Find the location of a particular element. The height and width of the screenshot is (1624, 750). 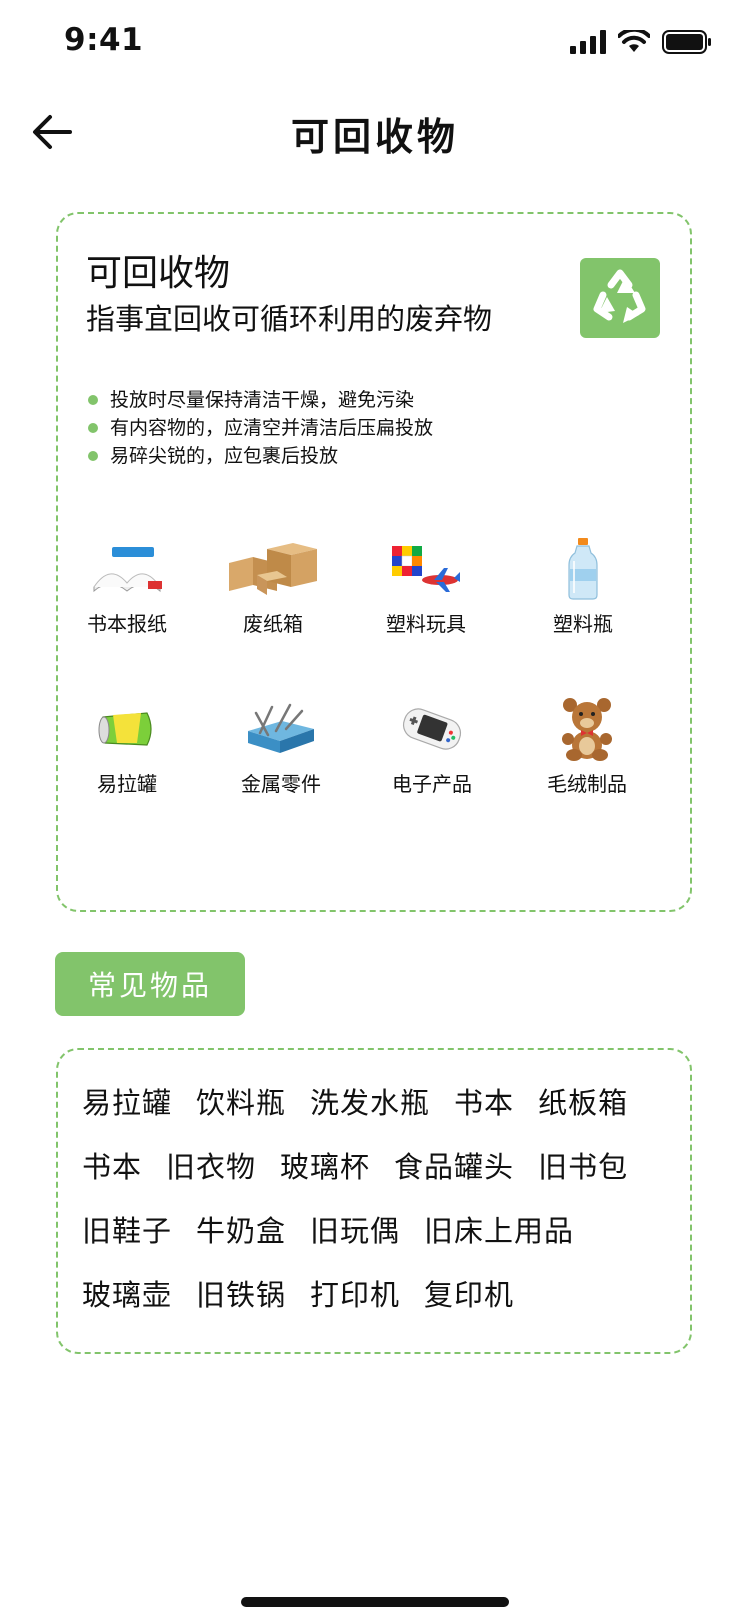

category-label: 毛绒制品 is located at coordinates (587, 784).